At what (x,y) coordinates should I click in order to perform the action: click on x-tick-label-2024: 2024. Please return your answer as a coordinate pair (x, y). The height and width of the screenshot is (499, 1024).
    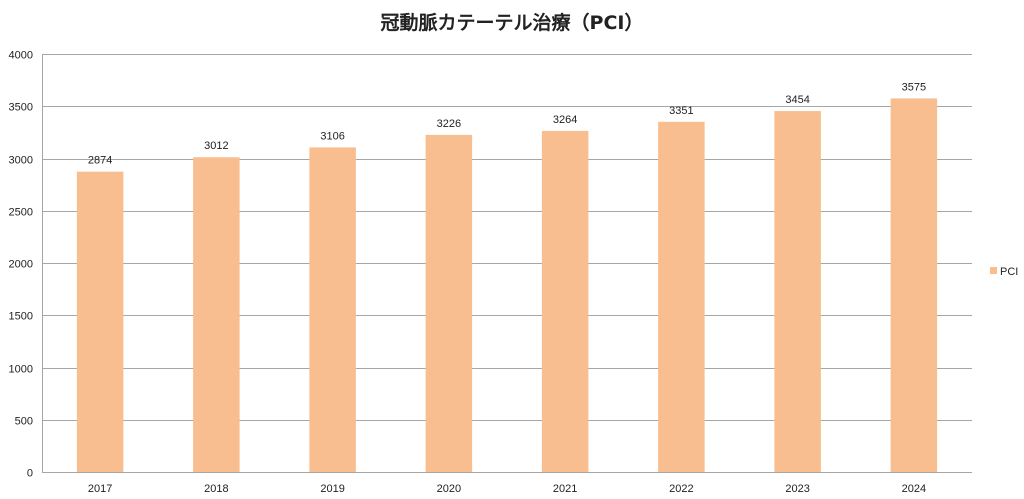
    Looking at the image, I should click on (914, 489).